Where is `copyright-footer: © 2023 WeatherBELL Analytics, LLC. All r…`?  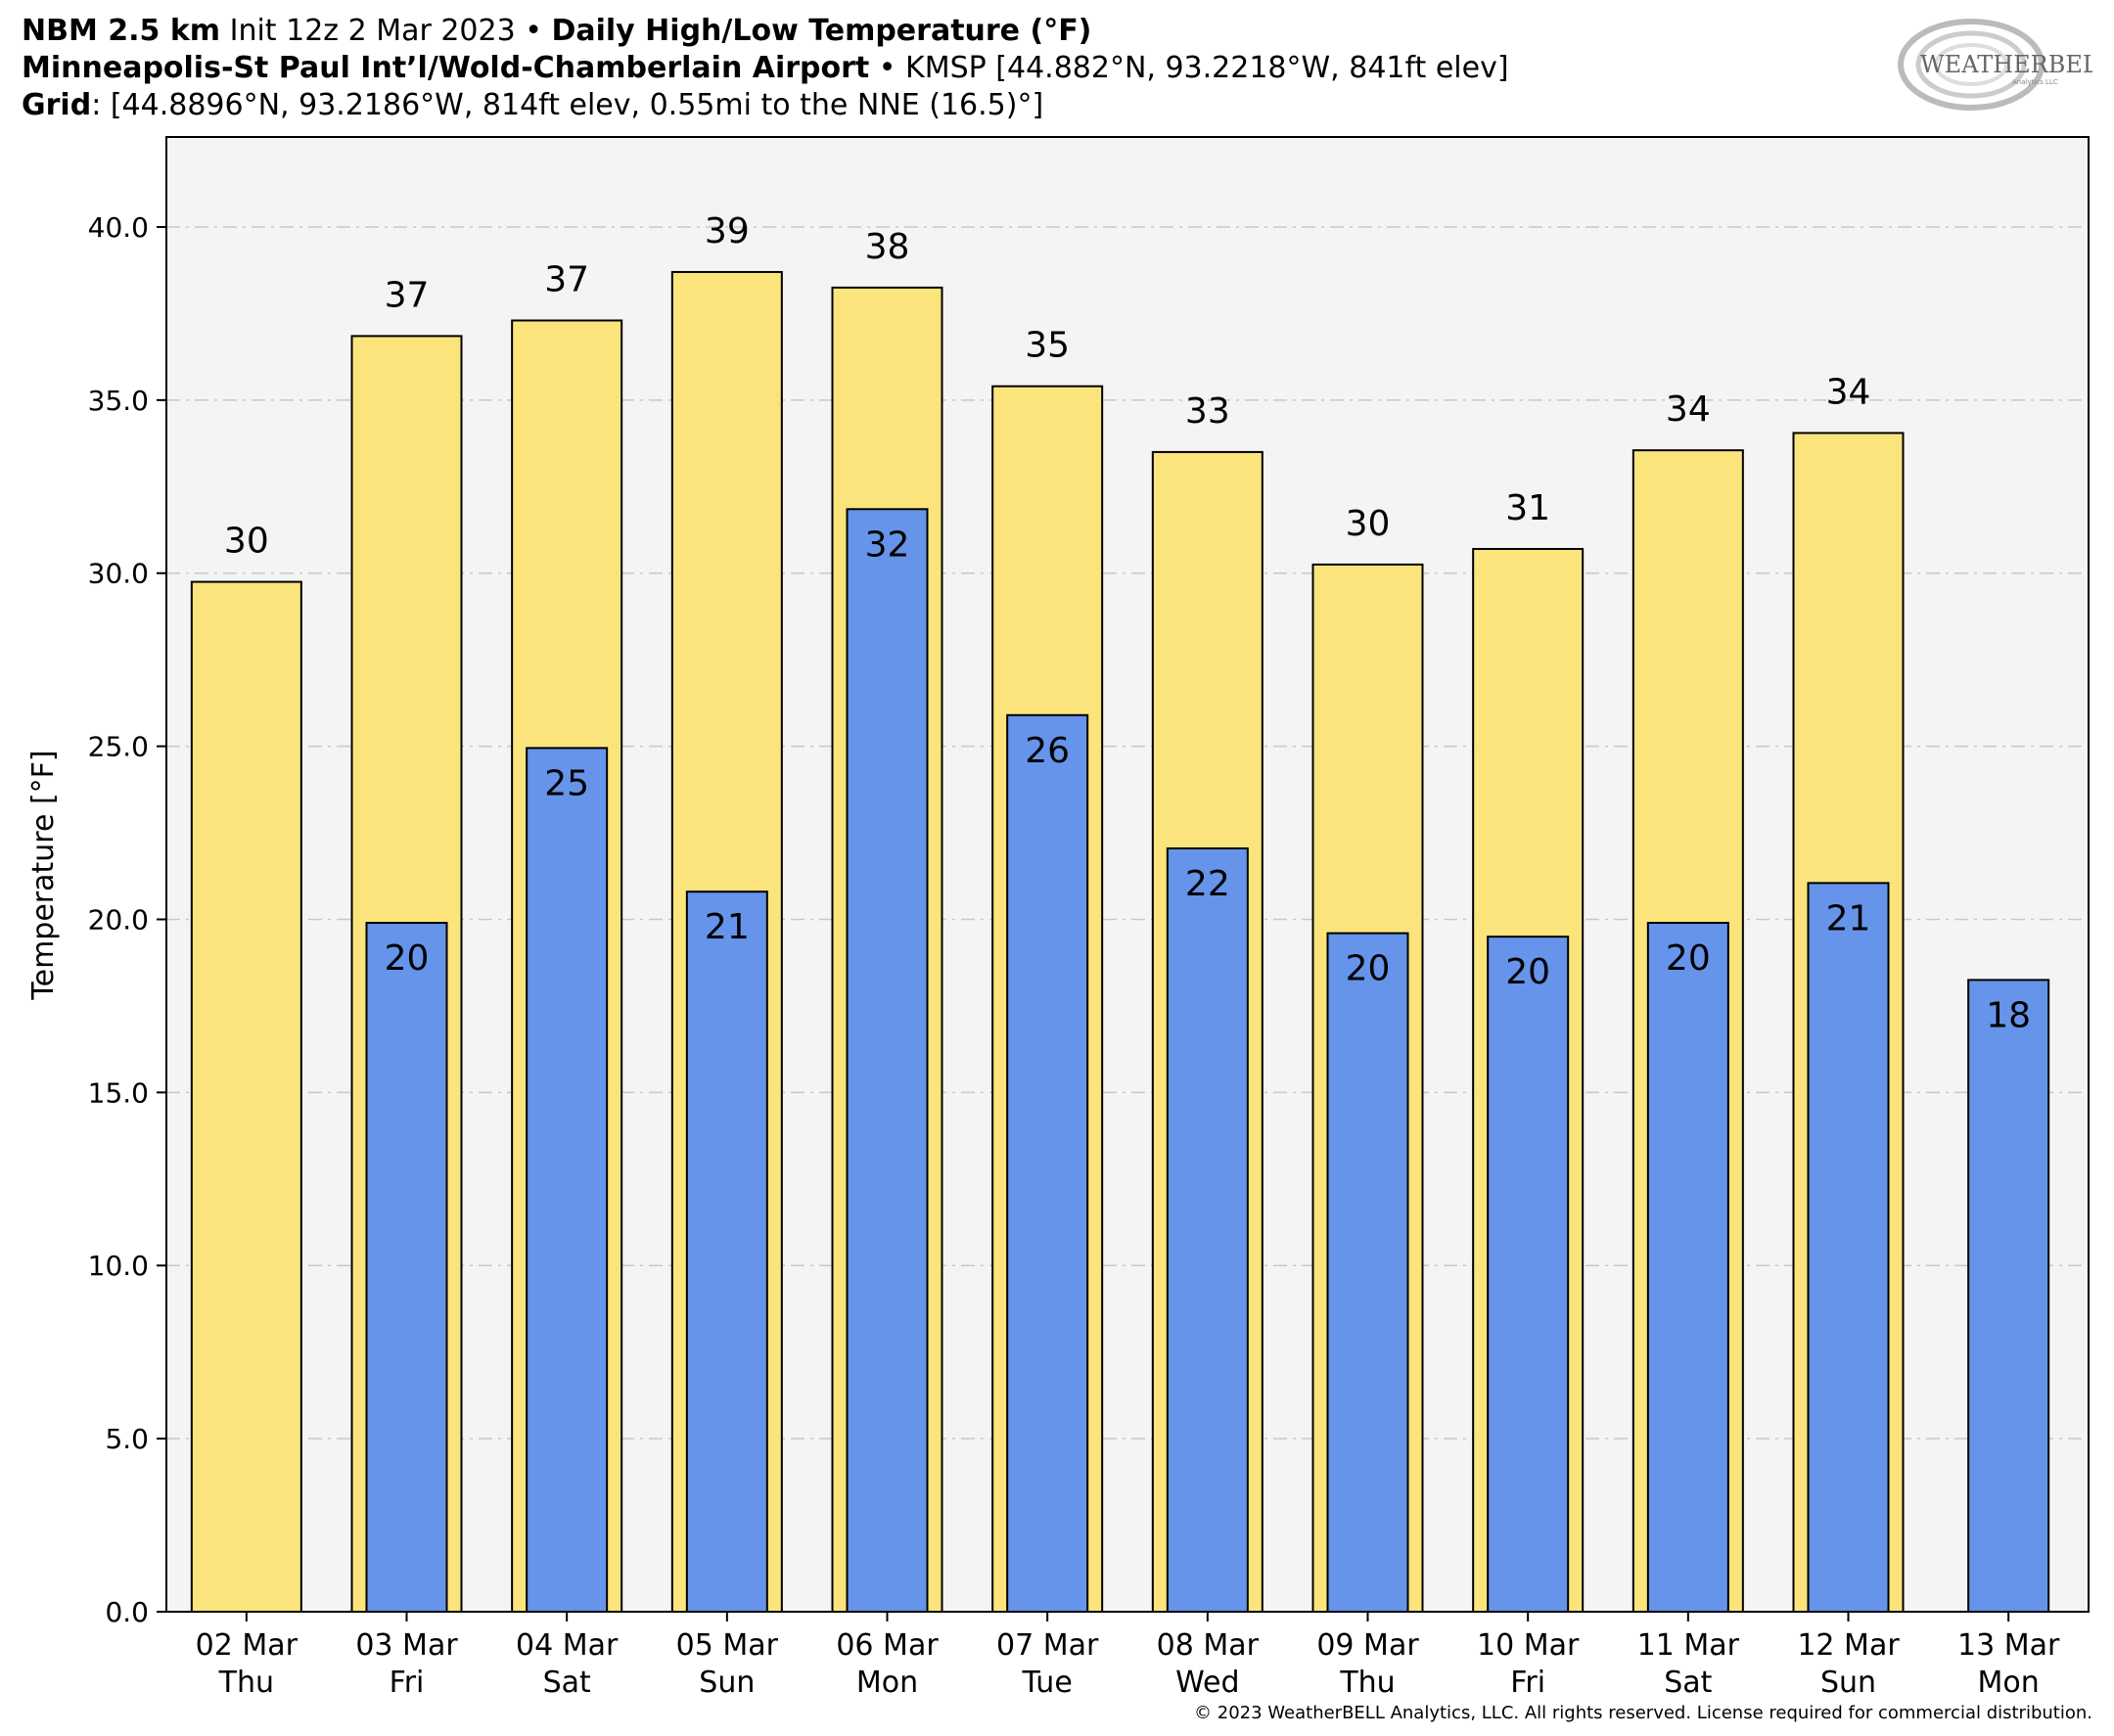 copyright-footer: © 2023 WeatherBELL Analytics, LLC. All r… is located at coordinates (1643, 1713).